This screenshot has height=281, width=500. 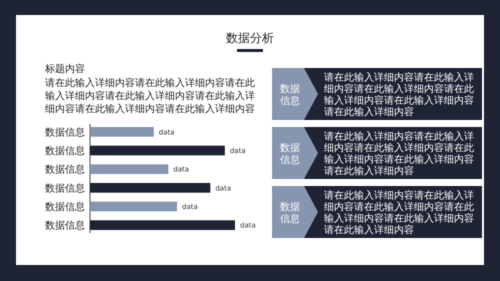 I want to click on chart-subtitle: 标题内容, so click(x=64, y=69).